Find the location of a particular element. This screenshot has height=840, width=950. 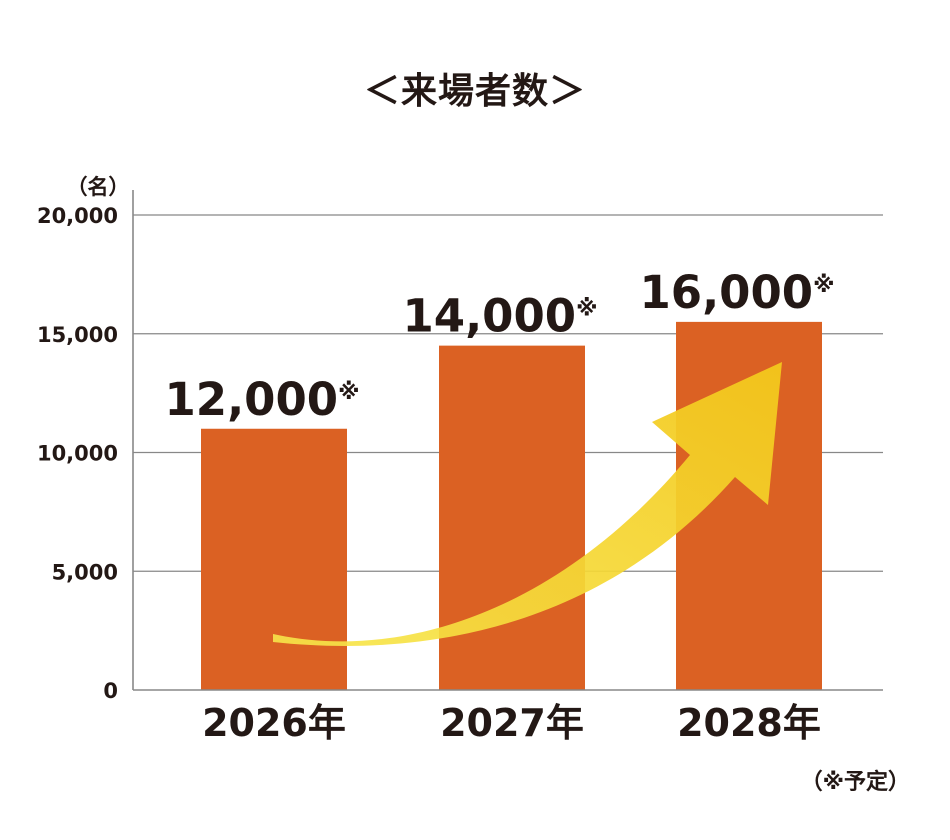

footnote: （※予定） is located at coordinates (855, 782).